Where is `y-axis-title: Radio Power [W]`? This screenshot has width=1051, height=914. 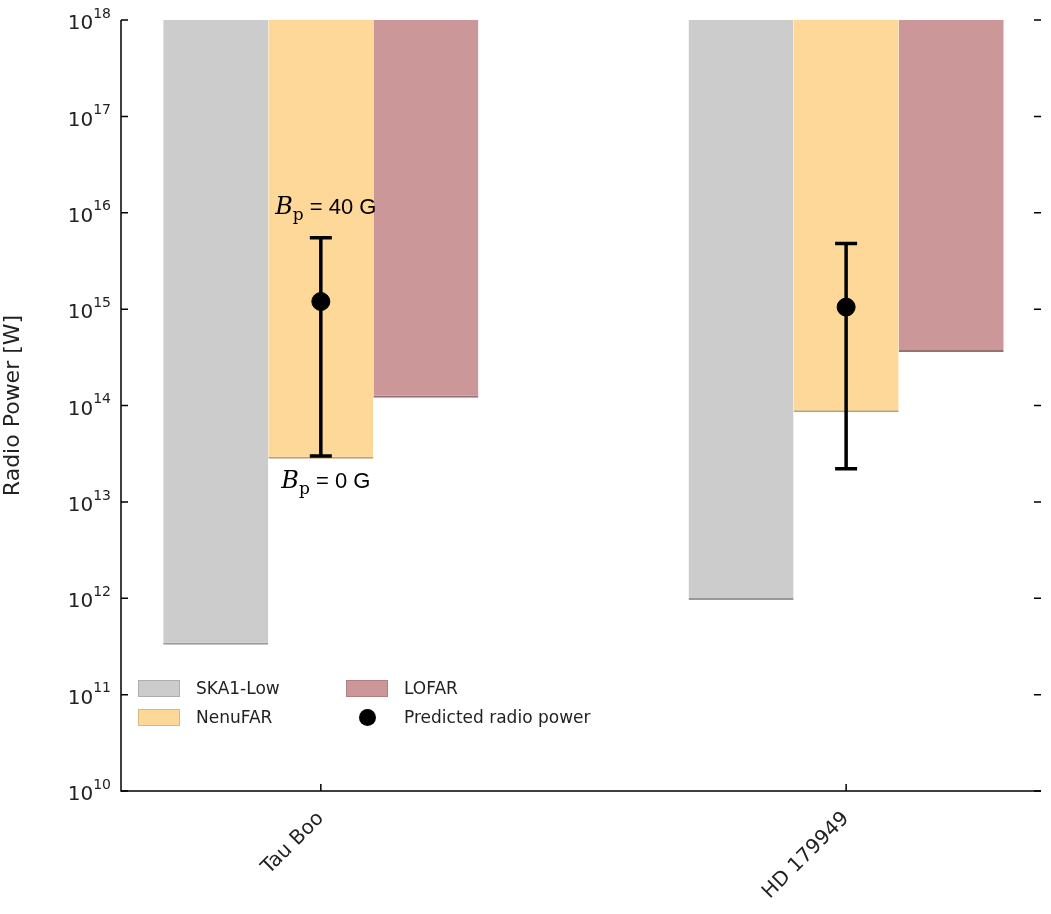 y-axis-title: Radio Power [W] is located at coordinates (12, 405).